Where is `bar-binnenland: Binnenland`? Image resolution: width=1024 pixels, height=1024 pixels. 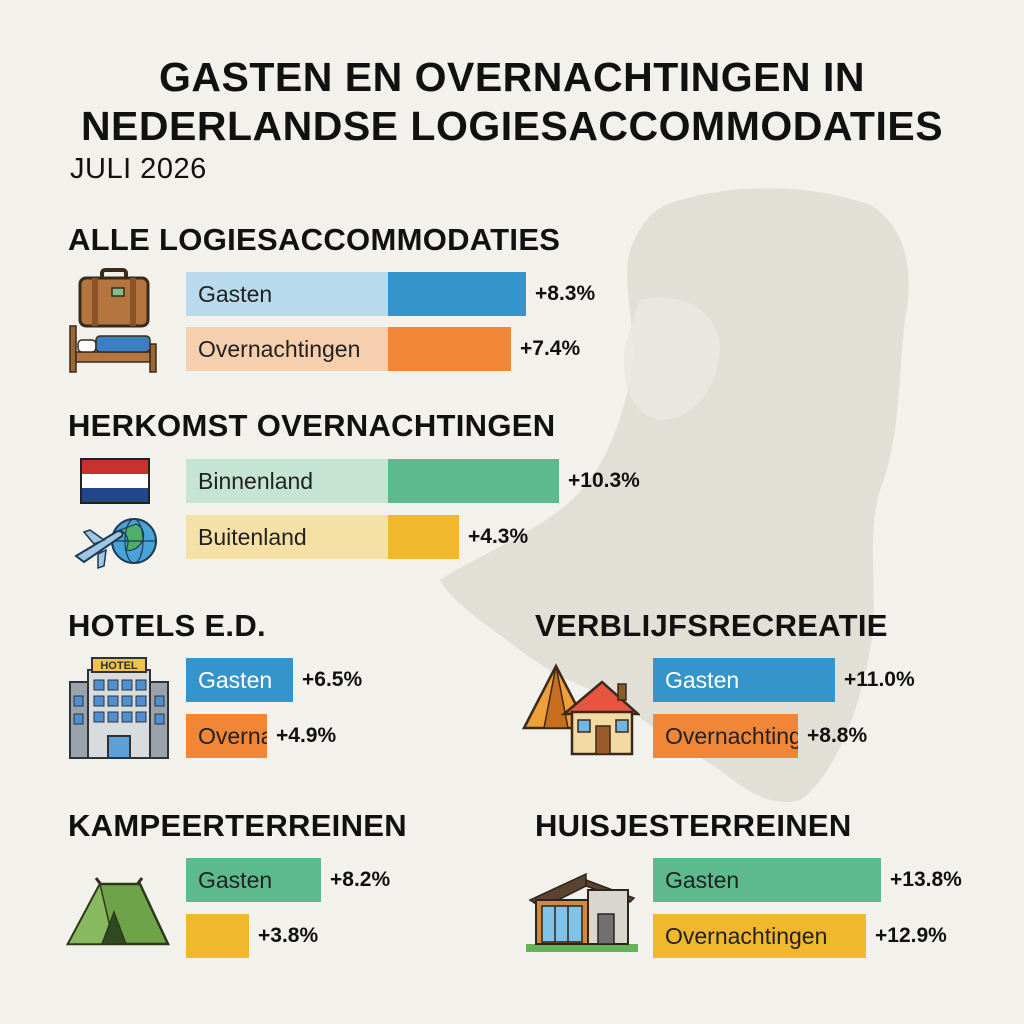
bar-binnenland: Binnenland is located at coordinates (372, 481).